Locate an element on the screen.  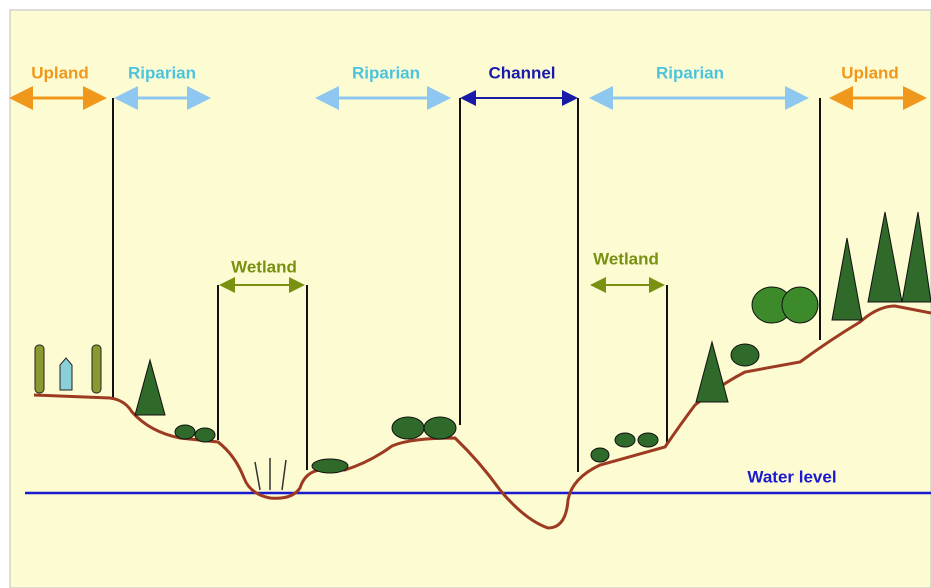
zone-label: Channel is located at coordinates (521, 72).